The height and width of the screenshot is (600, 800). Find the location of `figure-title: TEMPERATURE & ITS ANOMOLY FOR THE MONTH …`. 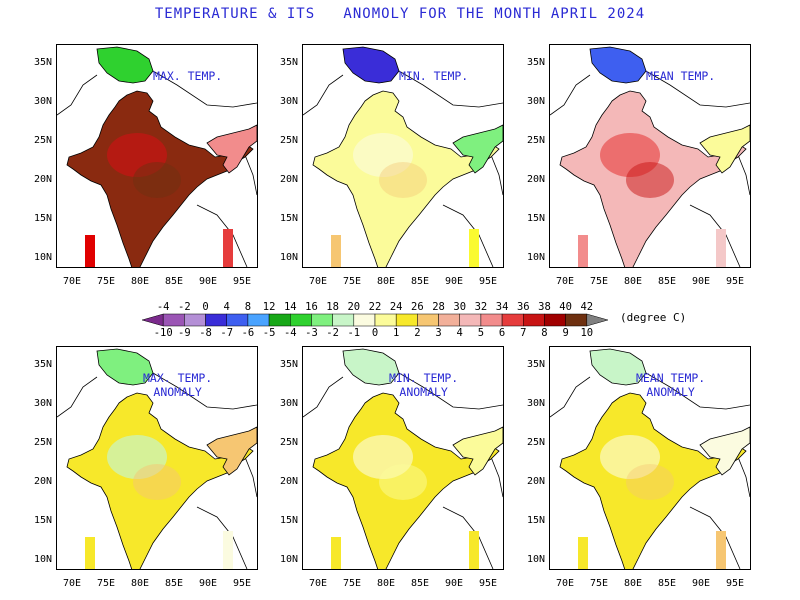

figure-title: TEMPERATURE & ITS ANOMOLY FOR THE MONTH … is located at coordinates (400, 14).